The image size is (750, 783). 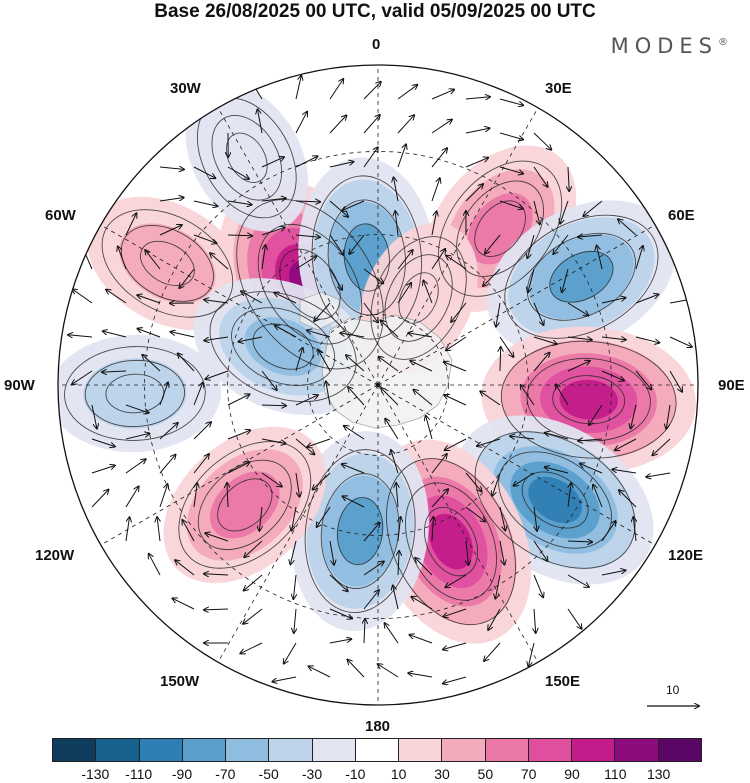 What do you see at coordinates (376, 44) in the screenshot?
I see `longitude-label-0: 0` at bounding box center [376, 44].